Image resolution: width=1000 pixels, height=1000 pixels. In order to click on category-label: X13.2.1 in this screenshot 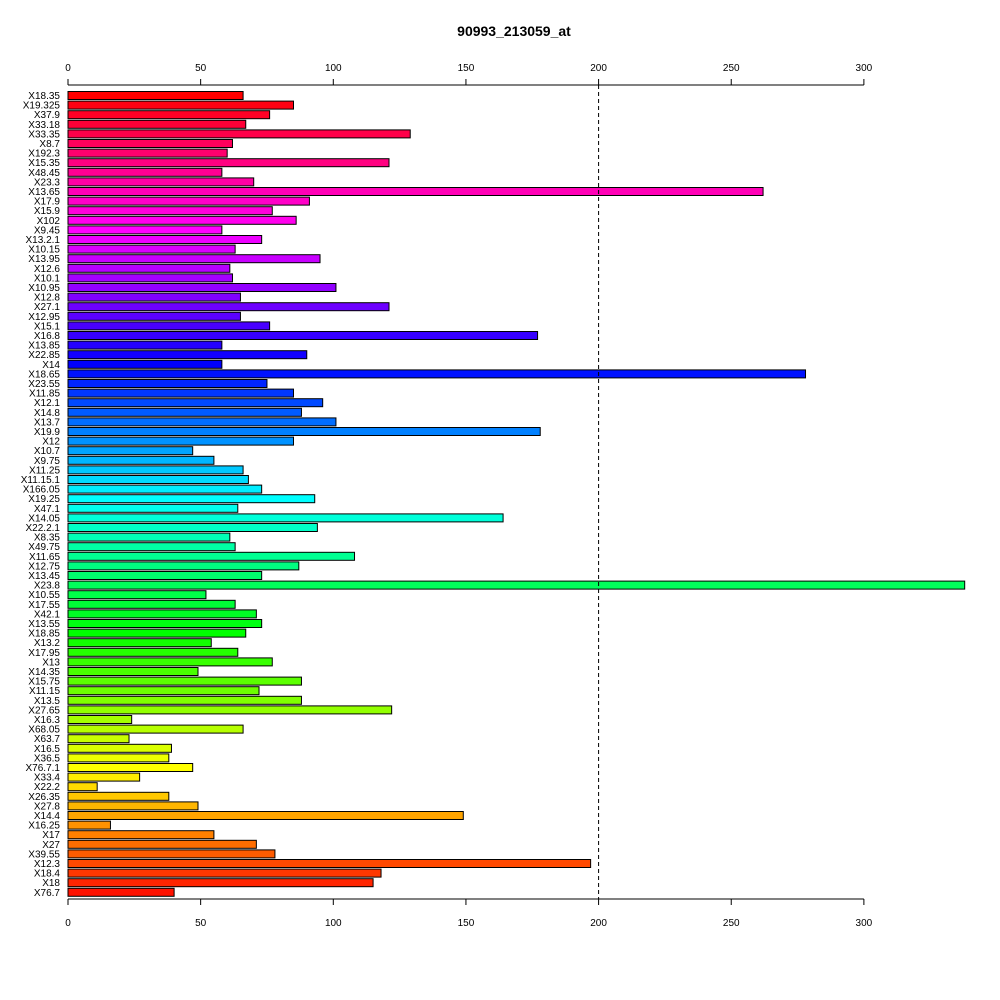, I will do `click(43, 240)`.